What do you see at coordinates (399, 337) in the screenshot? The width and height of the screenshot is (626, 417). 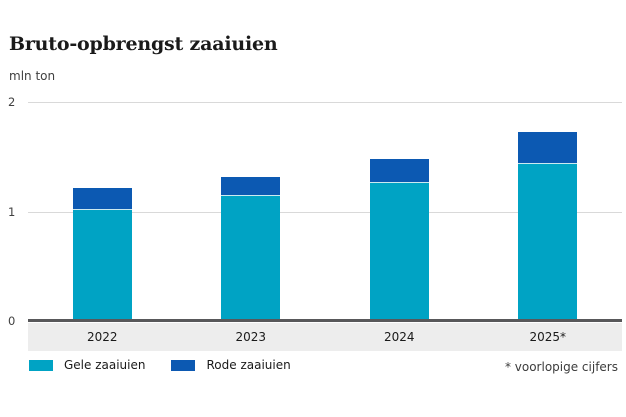 I see `x-tick-label: 2024` at bounding box center [399, 337].